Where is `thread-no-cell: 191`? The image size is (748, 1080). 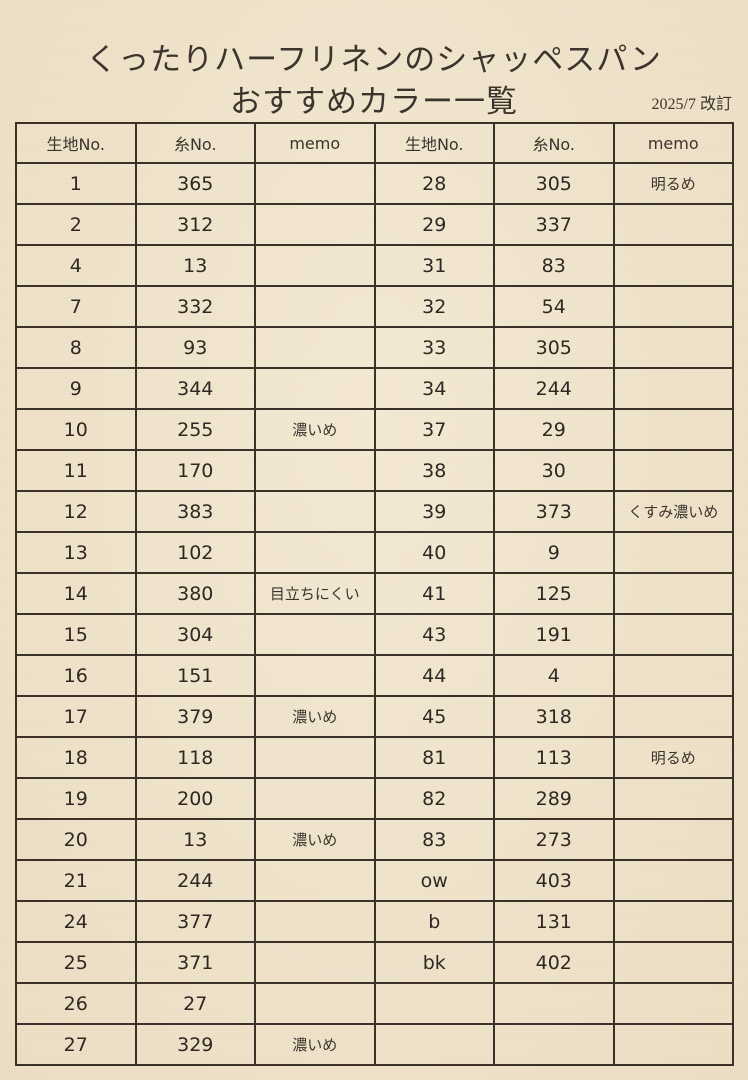 thread-no-cell: 191 is located at coordinates (554, 634).